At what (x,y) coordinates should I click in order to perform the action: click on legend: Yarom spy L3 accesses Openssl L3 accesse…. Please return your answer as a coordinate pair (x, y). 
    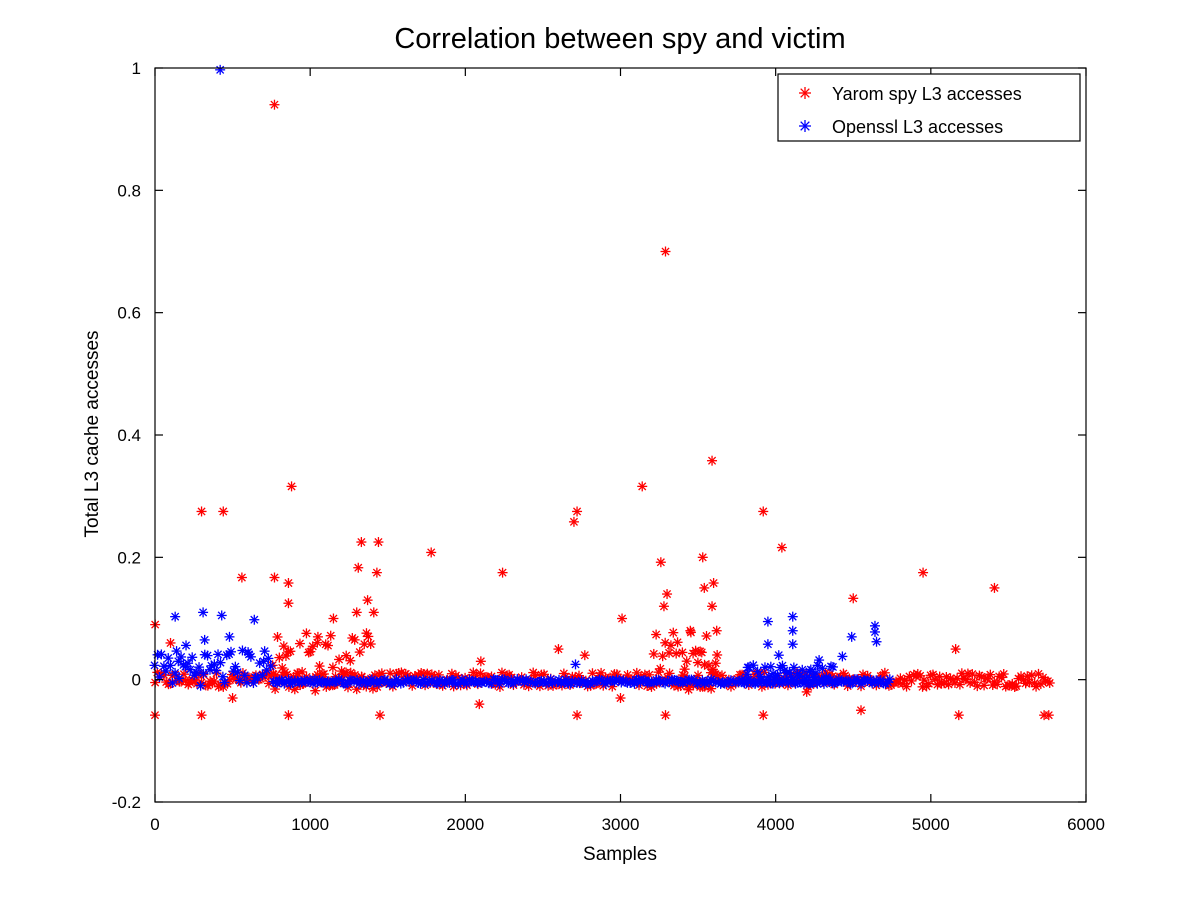
    Looking at the image, I should click on (929, 107).